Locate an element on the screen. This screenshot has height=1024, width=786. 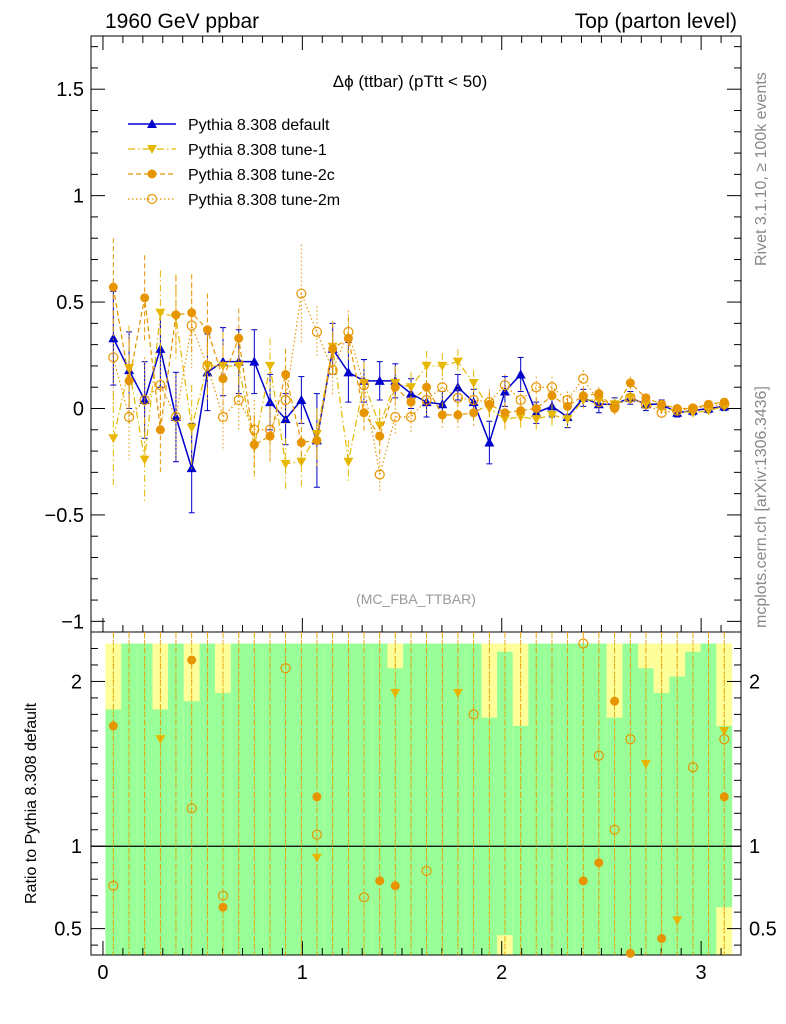
ratio-y-tick-label: 0.5 is located at coordinates (68, 930).